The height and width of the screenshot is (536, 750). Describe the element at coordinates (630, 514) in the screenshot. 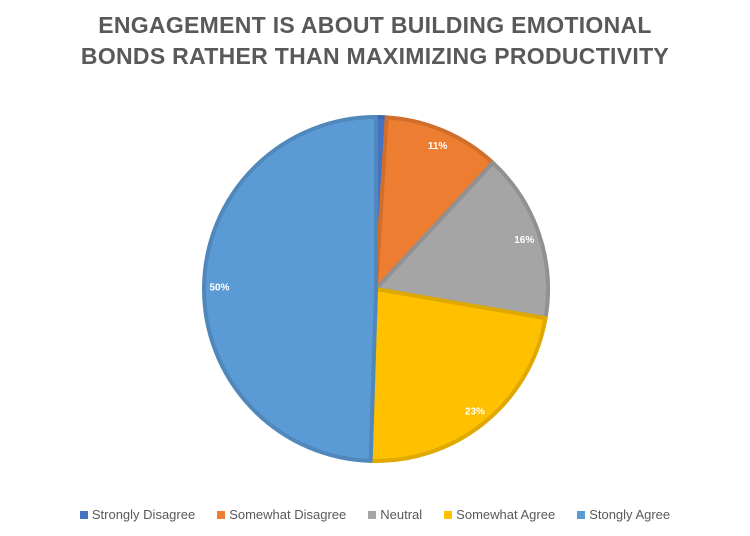

I see `legend-label: Stongly Agree` at that location.